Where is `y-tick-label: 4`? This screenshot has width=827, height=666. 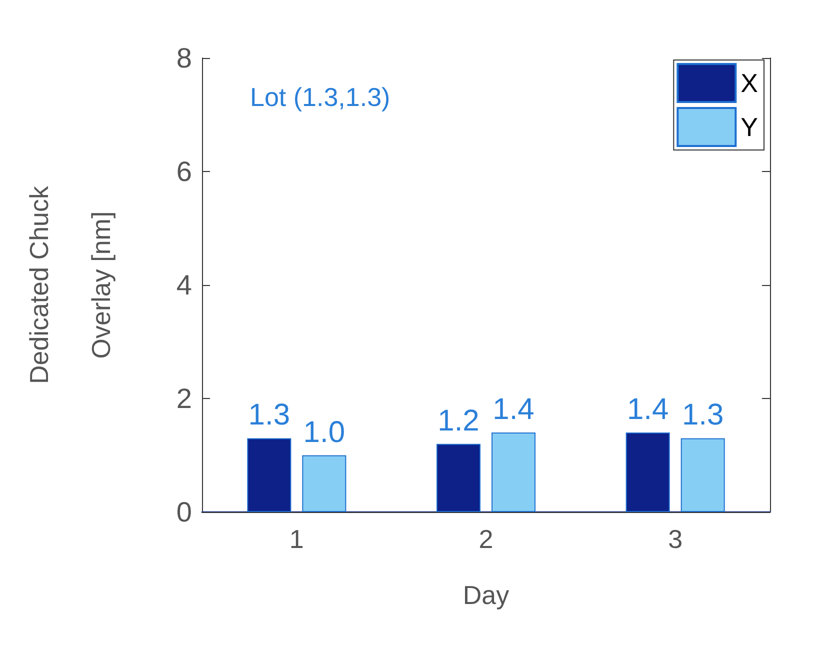
y-tick-label: 4 is located at coordinates (184, 285).